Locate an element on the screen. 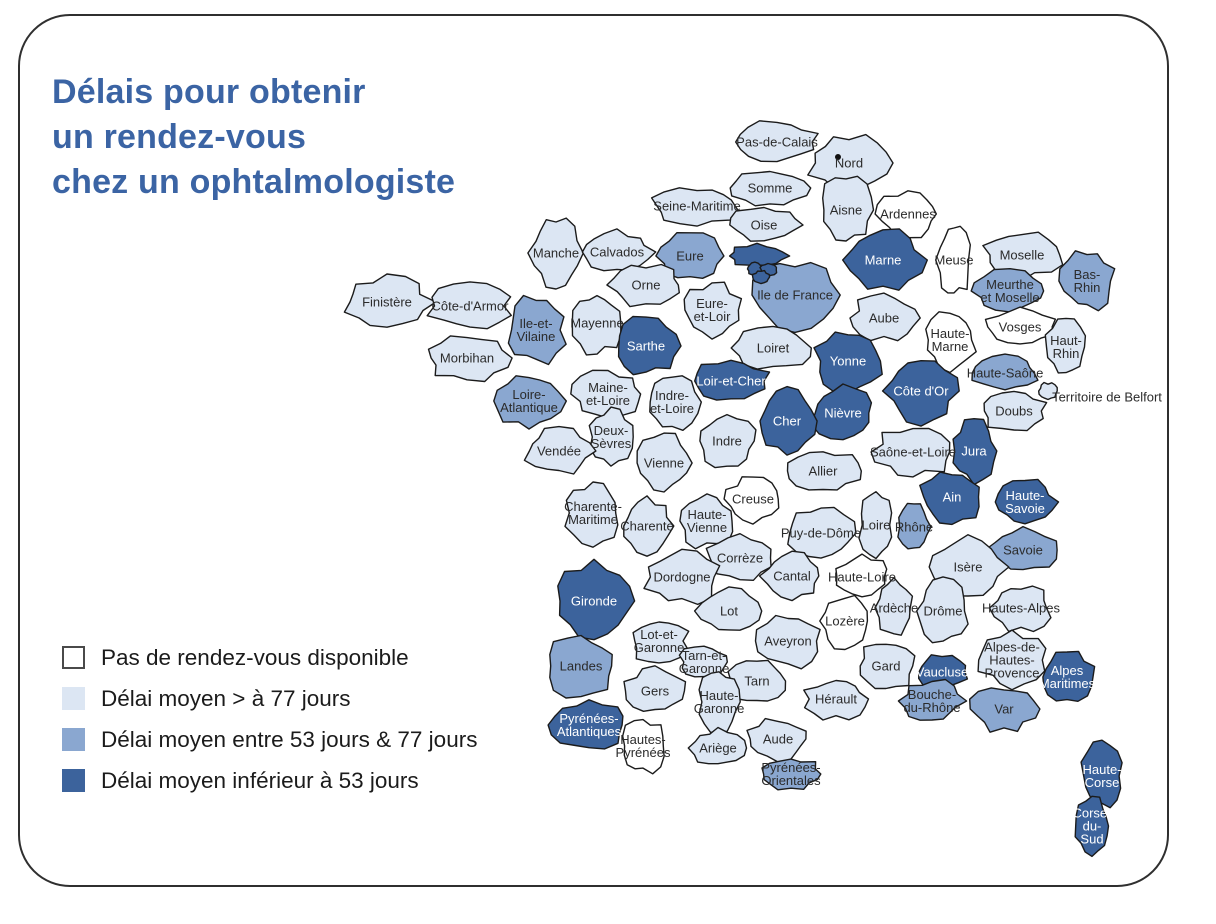  legend-item-none: Pas de rendez-vous disponible is located at coordinates (269, 657).